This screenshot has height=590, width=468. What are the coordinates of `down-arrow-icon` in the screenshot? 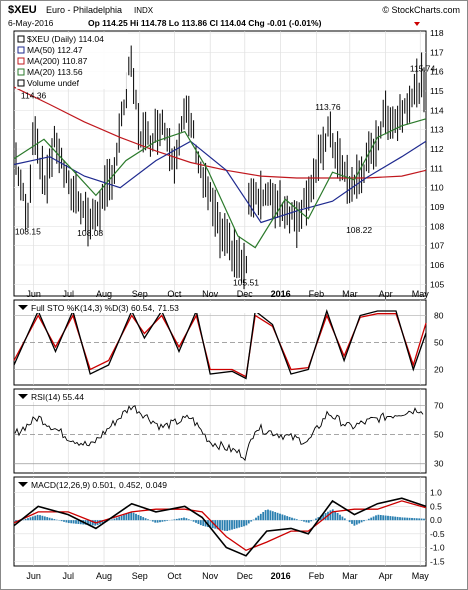 It's located at (417, 24).